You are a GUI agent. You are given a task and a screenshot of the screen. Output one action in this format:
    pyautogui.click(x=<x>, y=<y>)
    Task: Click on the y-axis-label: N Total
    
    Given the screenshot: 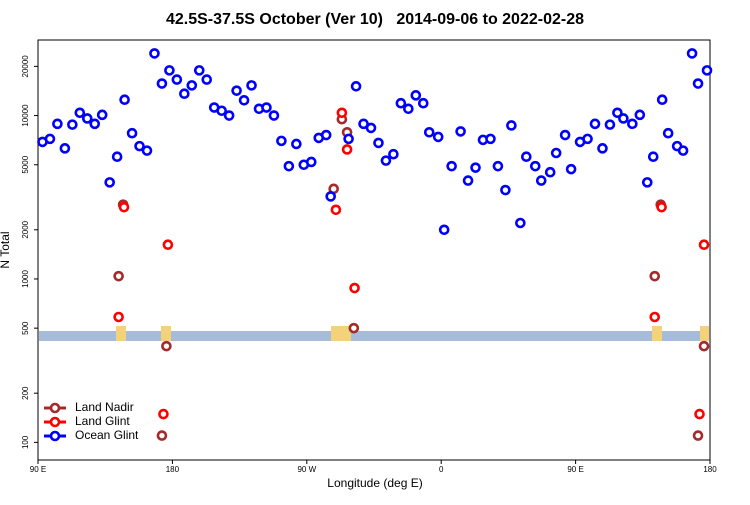 What is the action you would take?
    pyautogui.click(x=6, y=249)
    